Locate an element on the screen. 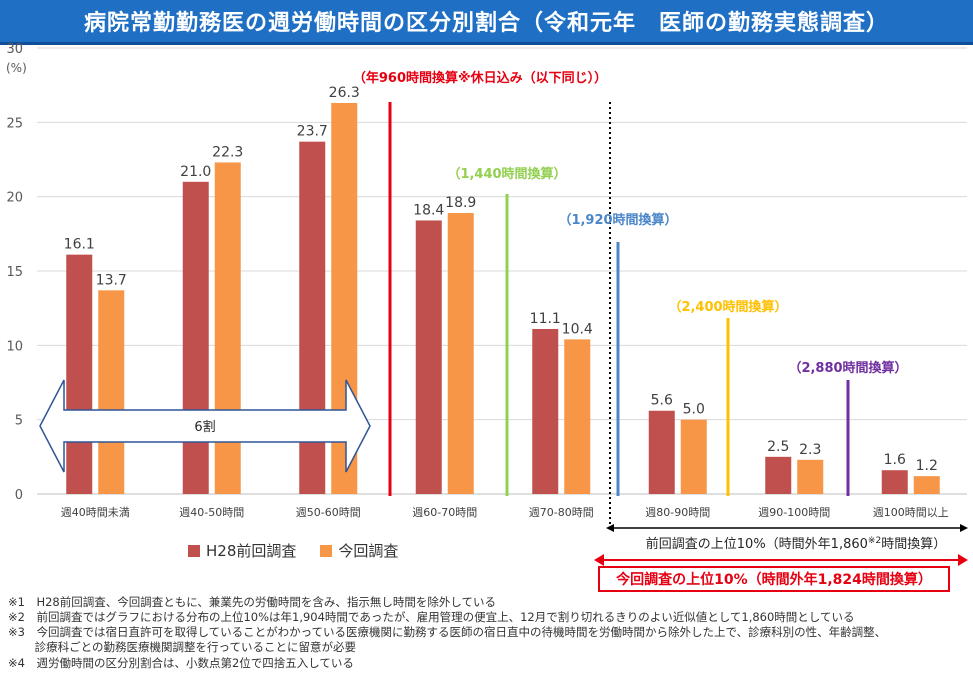  data-label: 26.3 is located at coordinates (344, 93).